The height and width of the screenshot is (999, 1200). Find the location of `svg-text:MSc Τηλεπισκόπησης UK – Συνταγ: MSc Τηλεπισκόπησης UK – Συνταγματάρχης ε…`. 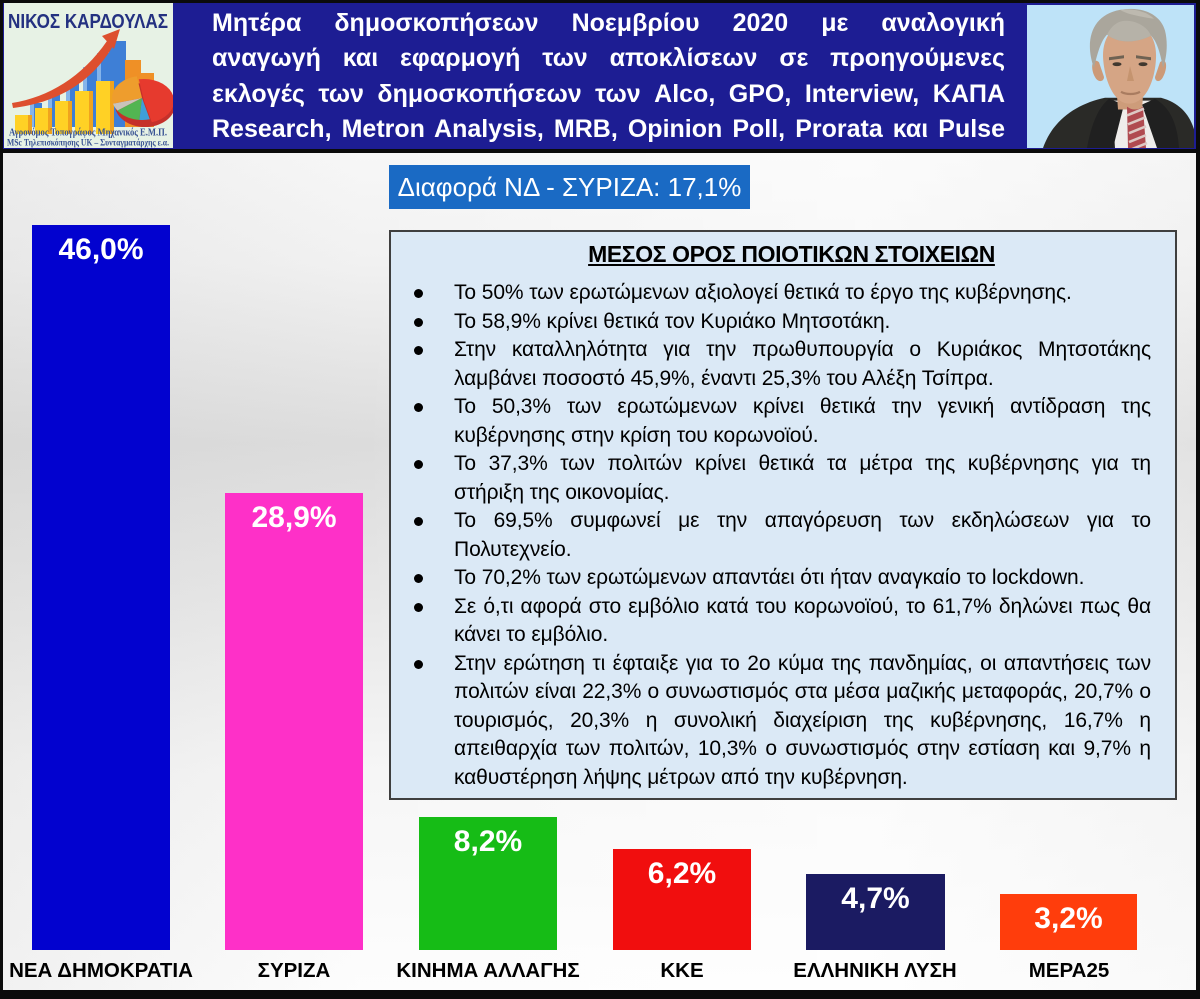

svg-text:MSc Τηλεπισκόπησης UK – Συνταγ: MSc Τηλεπισκόπησης UK – Συνταγματάρχης ε… is located at coordinates (88, 143).